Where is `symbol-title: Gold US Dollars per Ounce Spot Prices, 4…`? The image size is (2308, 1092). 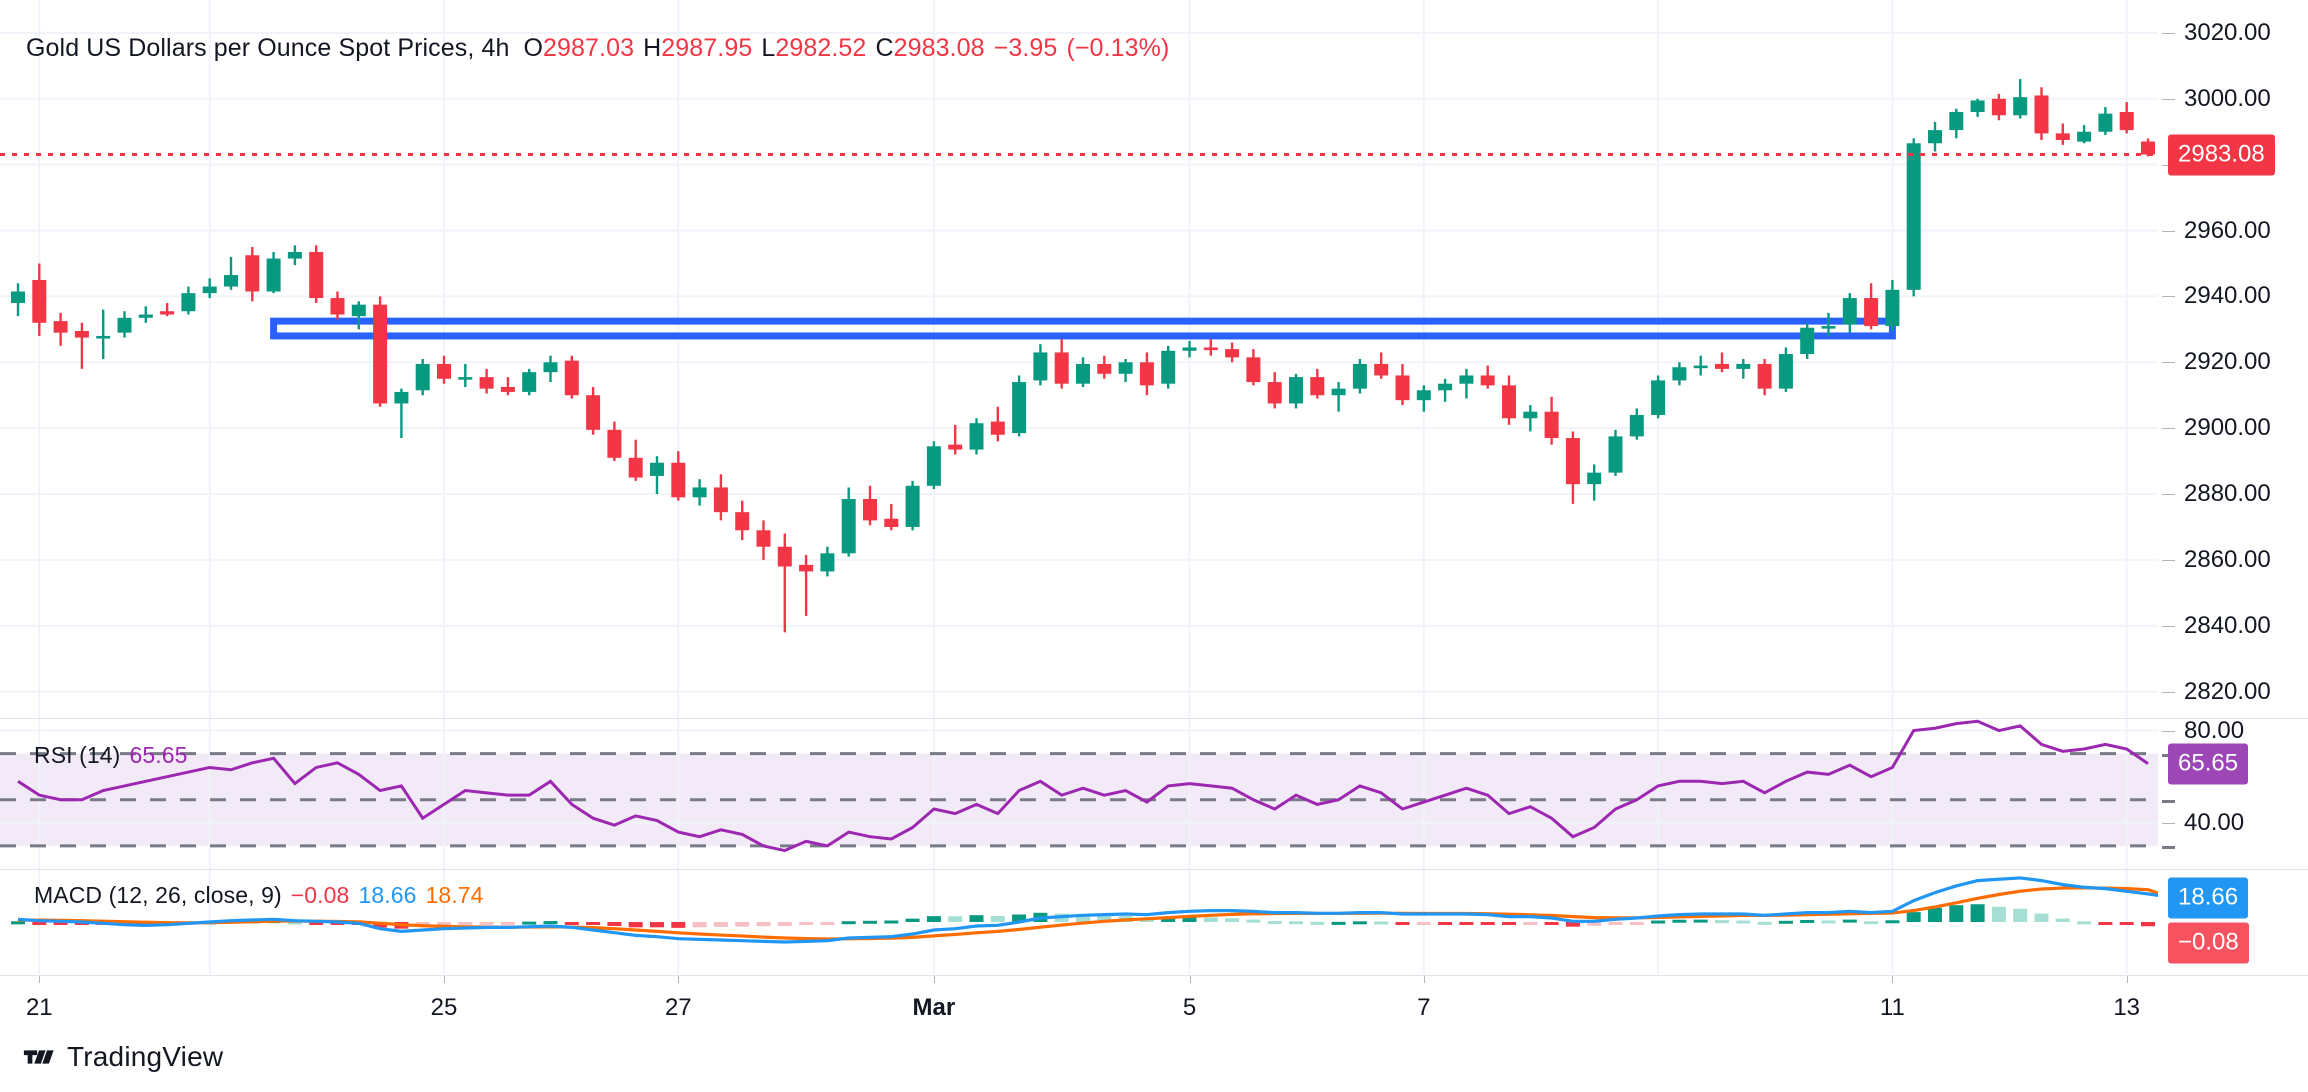
symbol-title: Gold US Dollars per Ounce Spot Prices, 4… is located at coordinates (268, 48).